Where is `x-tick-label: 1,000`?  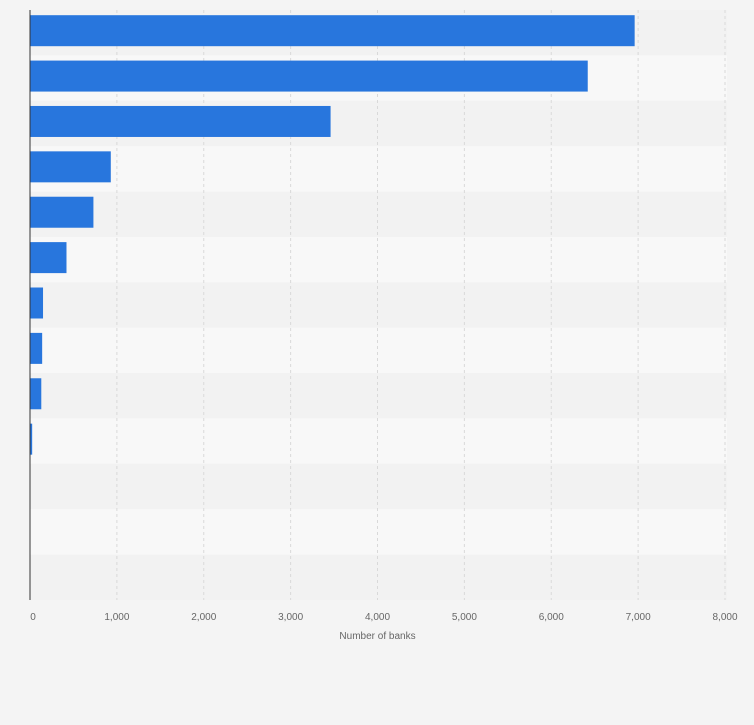 x-tick-label: 1,000 is located at coordinates (116, 617).